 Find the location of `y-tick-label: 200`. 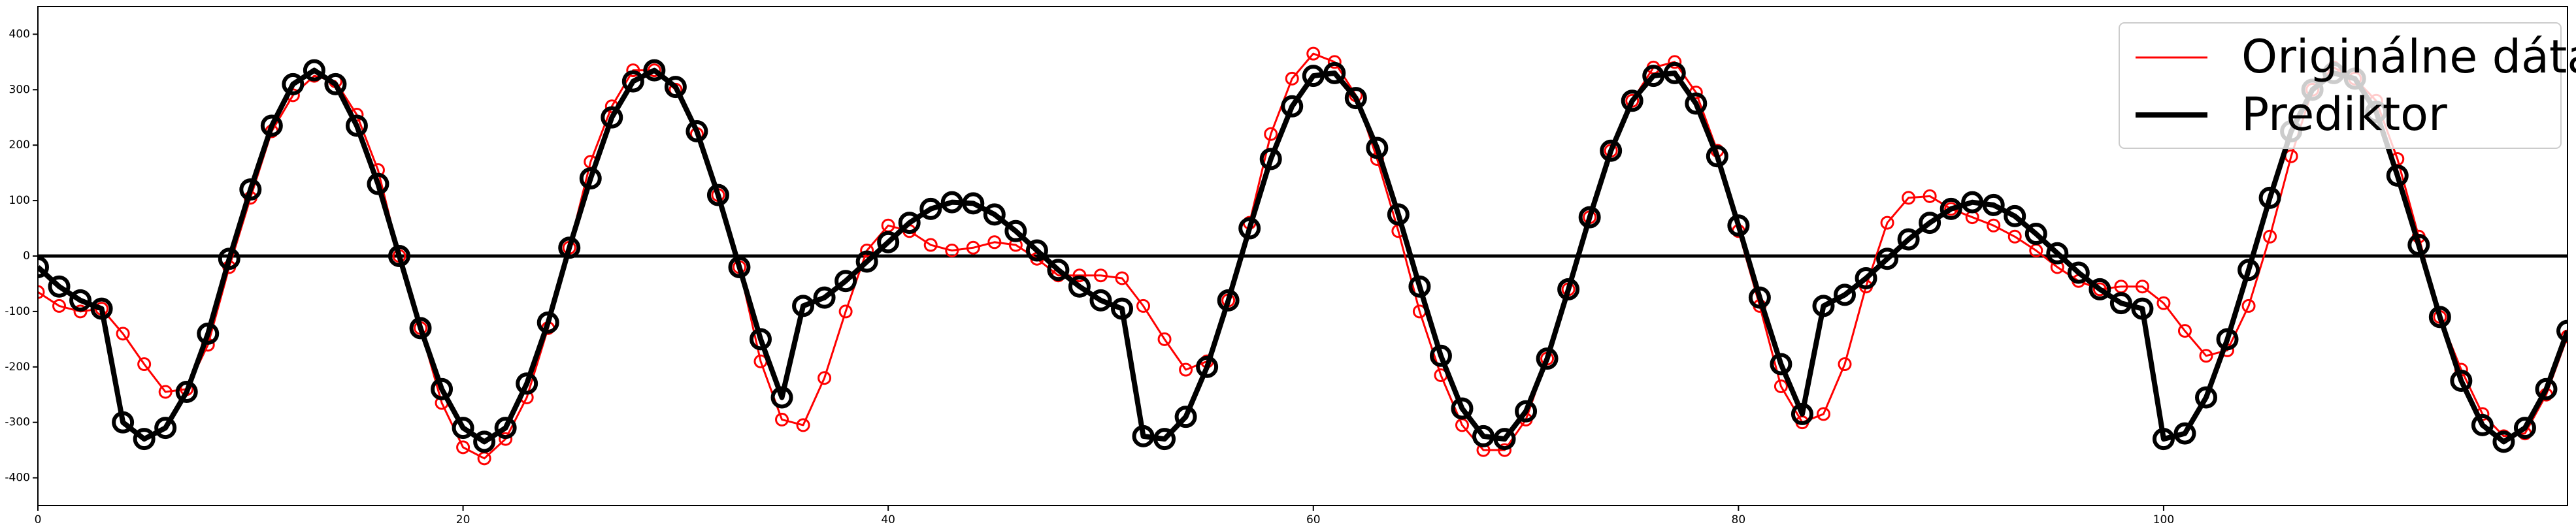

y-tick-label: 200 is located at coordinates (19, 145).